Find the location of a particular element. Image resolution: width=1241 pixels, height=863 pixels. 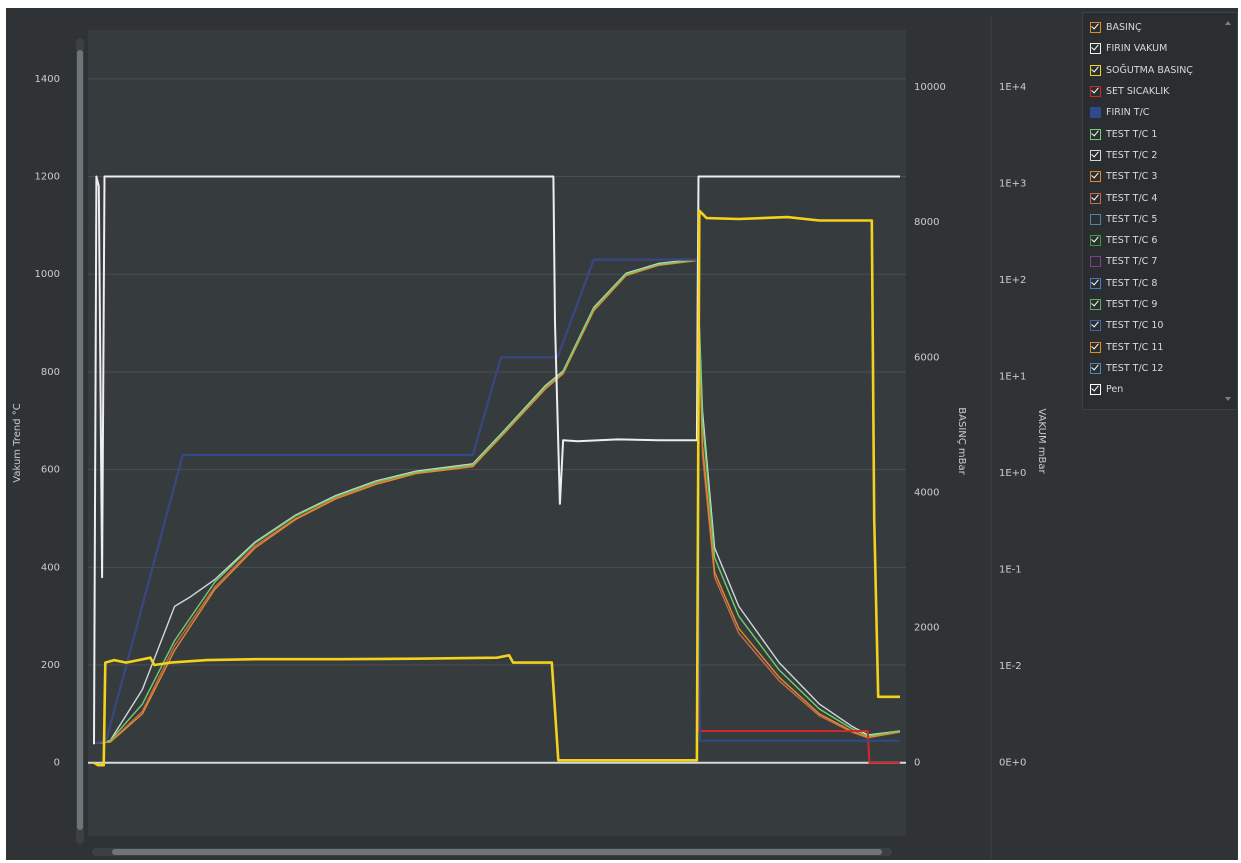

legend-scroll-up-icon is located at coordinates (1228, 23).